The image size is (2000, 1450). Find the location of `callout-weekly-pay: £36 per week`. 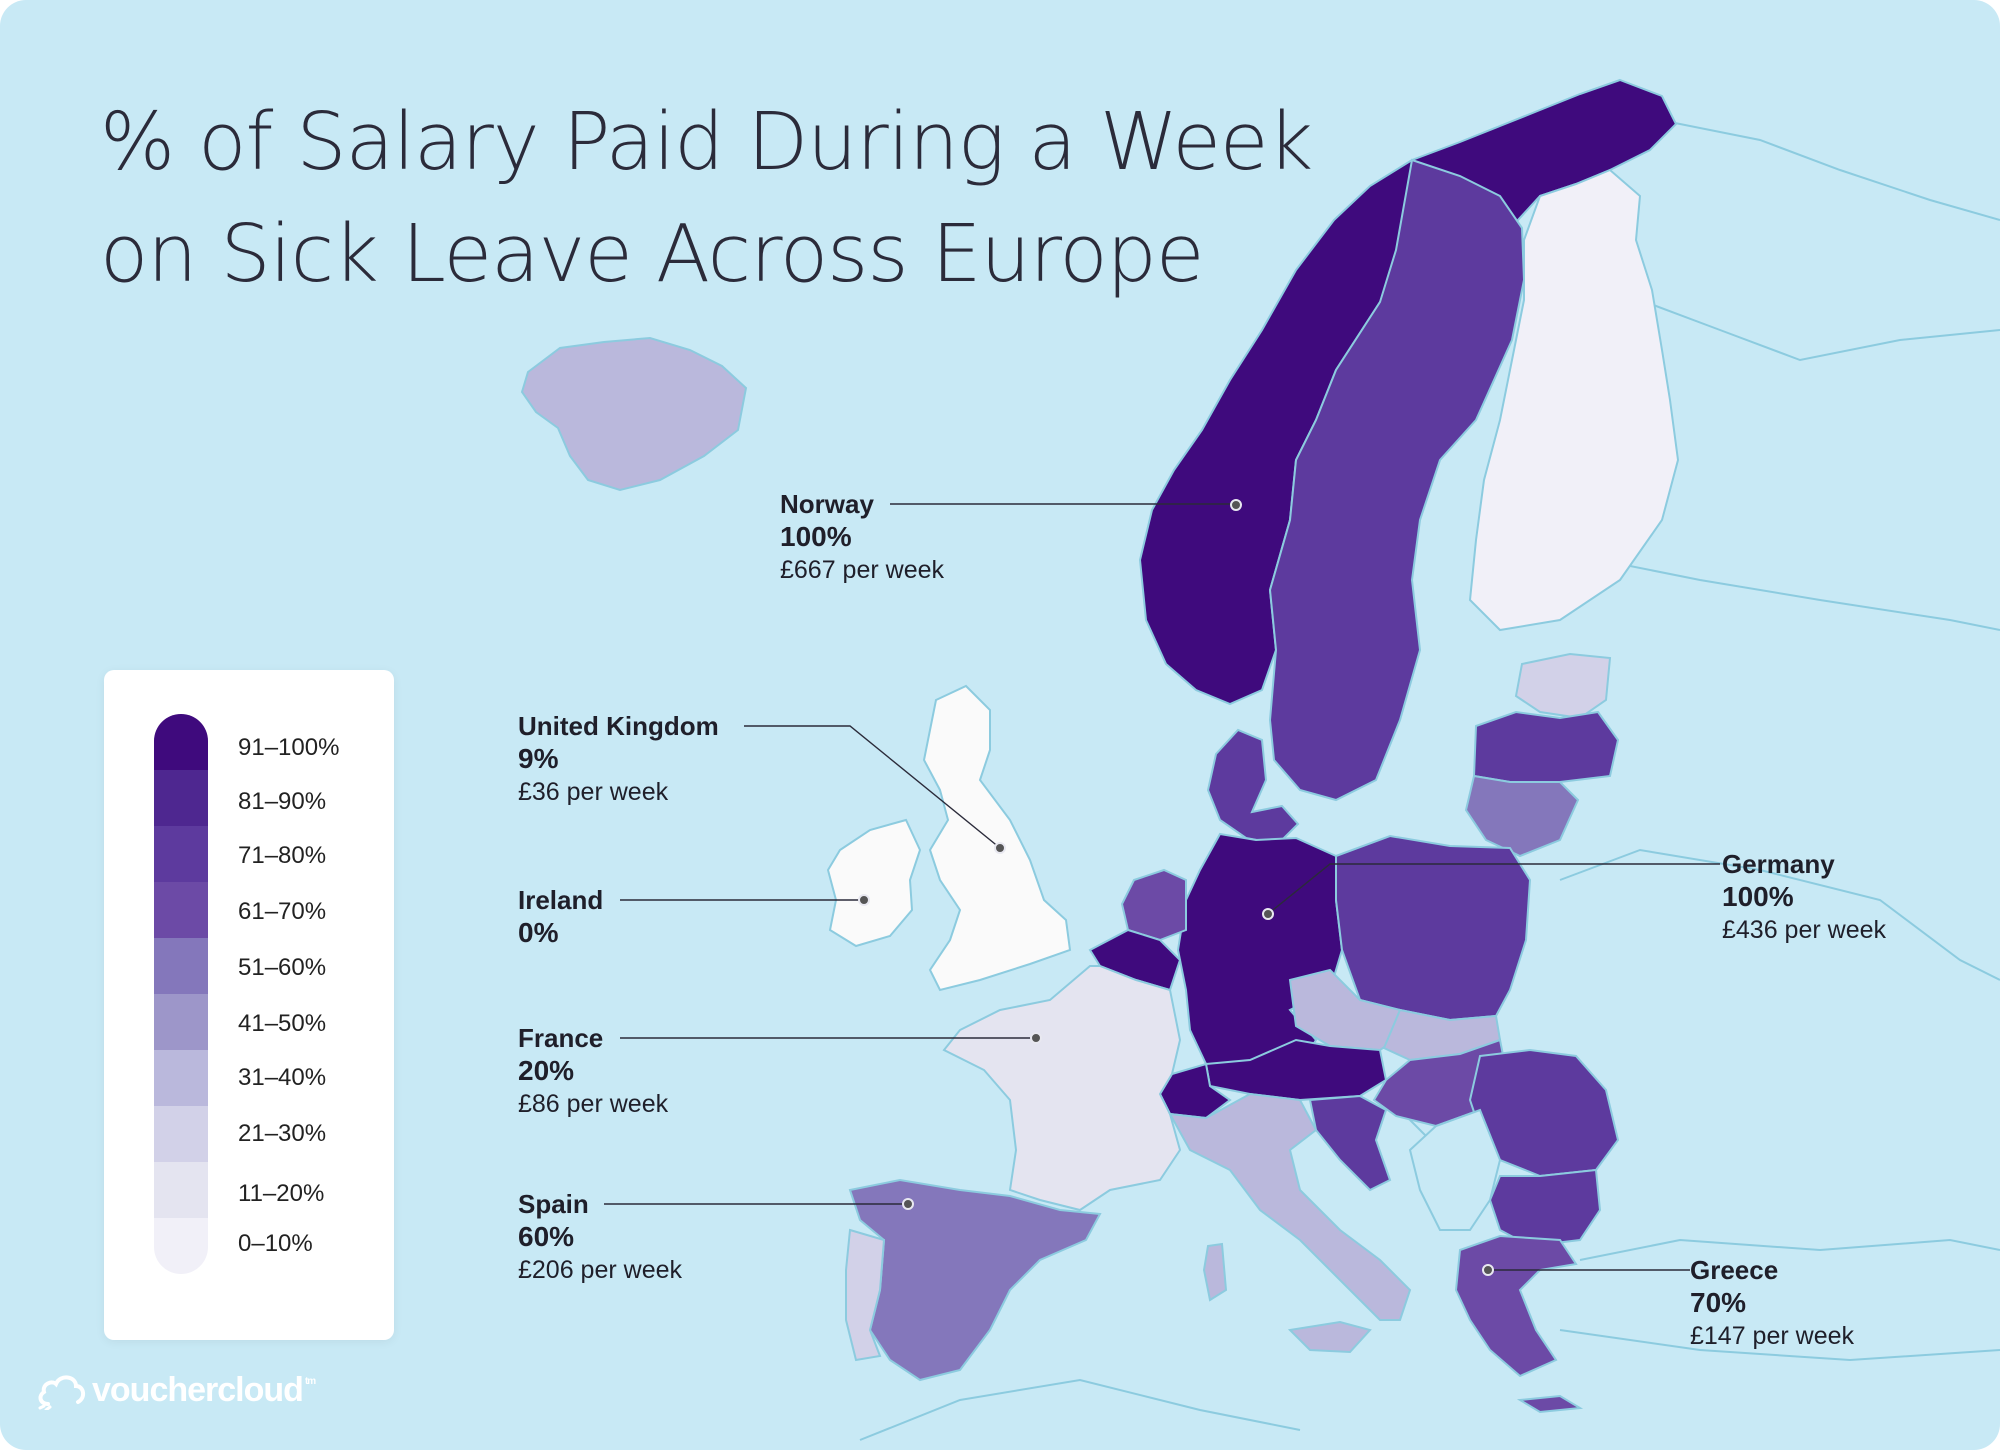

callout-weekly-pay: £36 per week is located at coordinates (593, 792).